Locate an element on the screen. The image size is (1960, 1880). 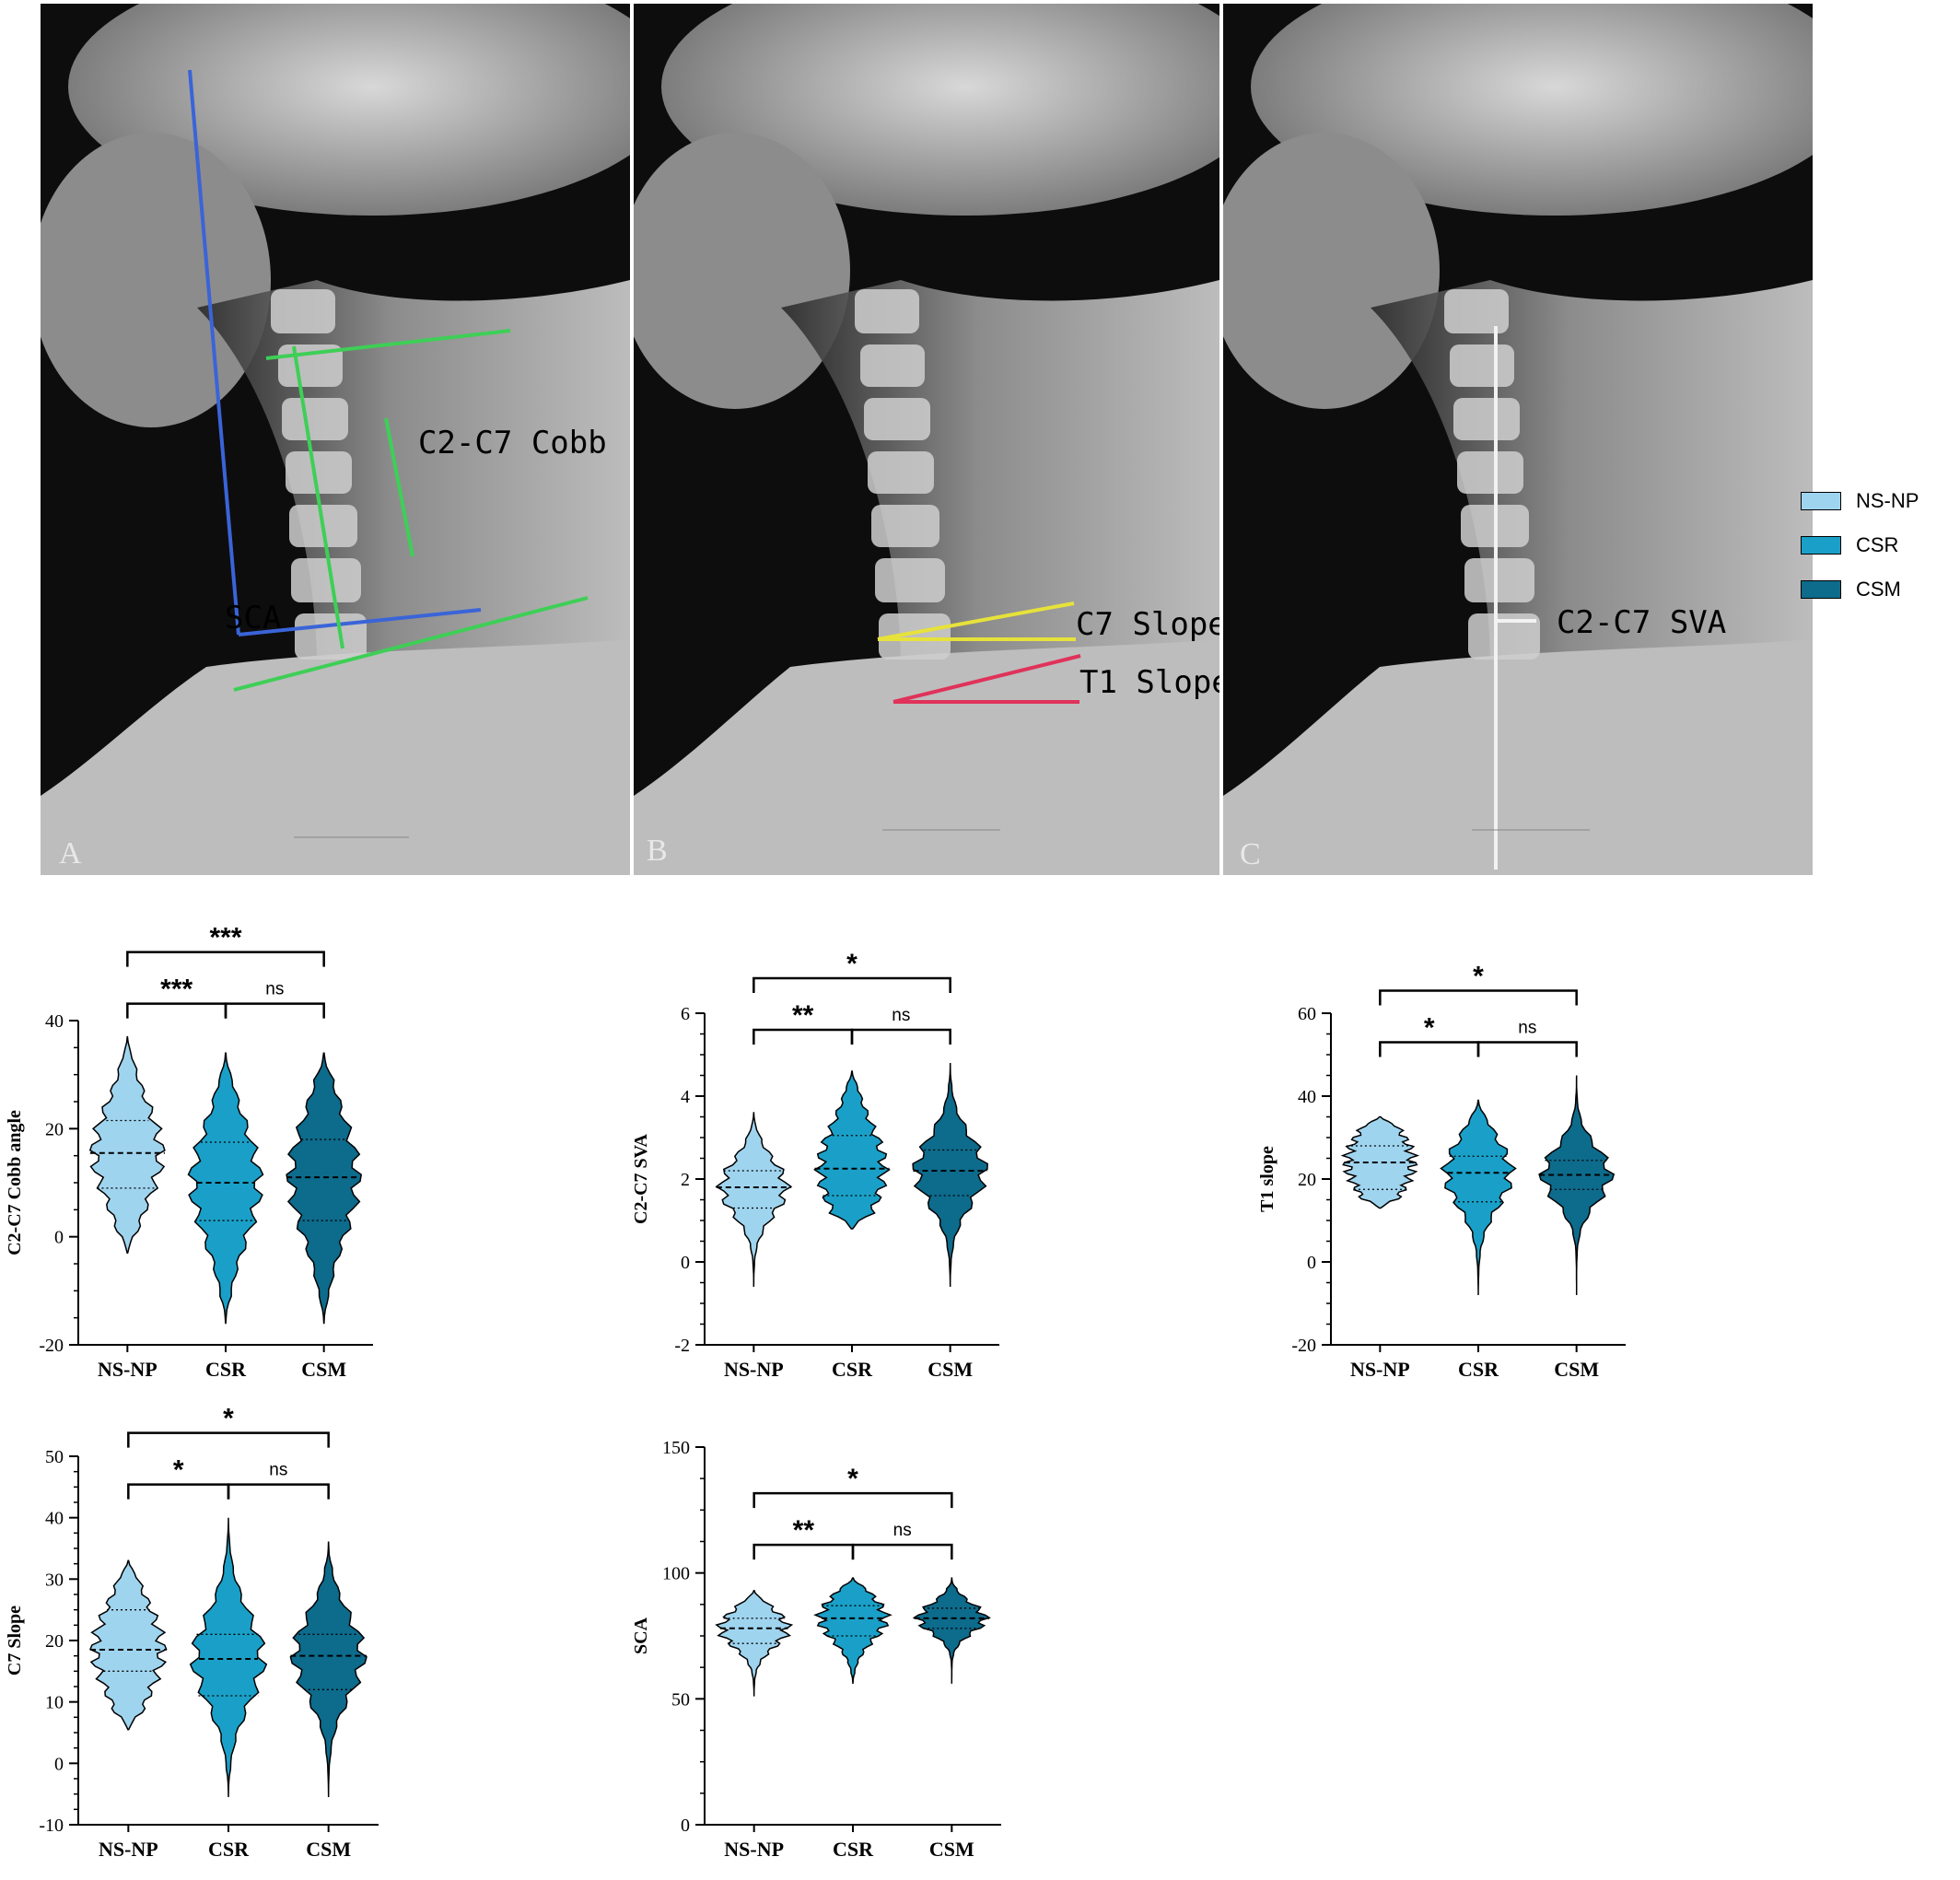
chart-t1-slope: -20 0 20 40 60 T1 slope NS-NP CSR CSM * * ns is located at coordinates (1538, 1179).